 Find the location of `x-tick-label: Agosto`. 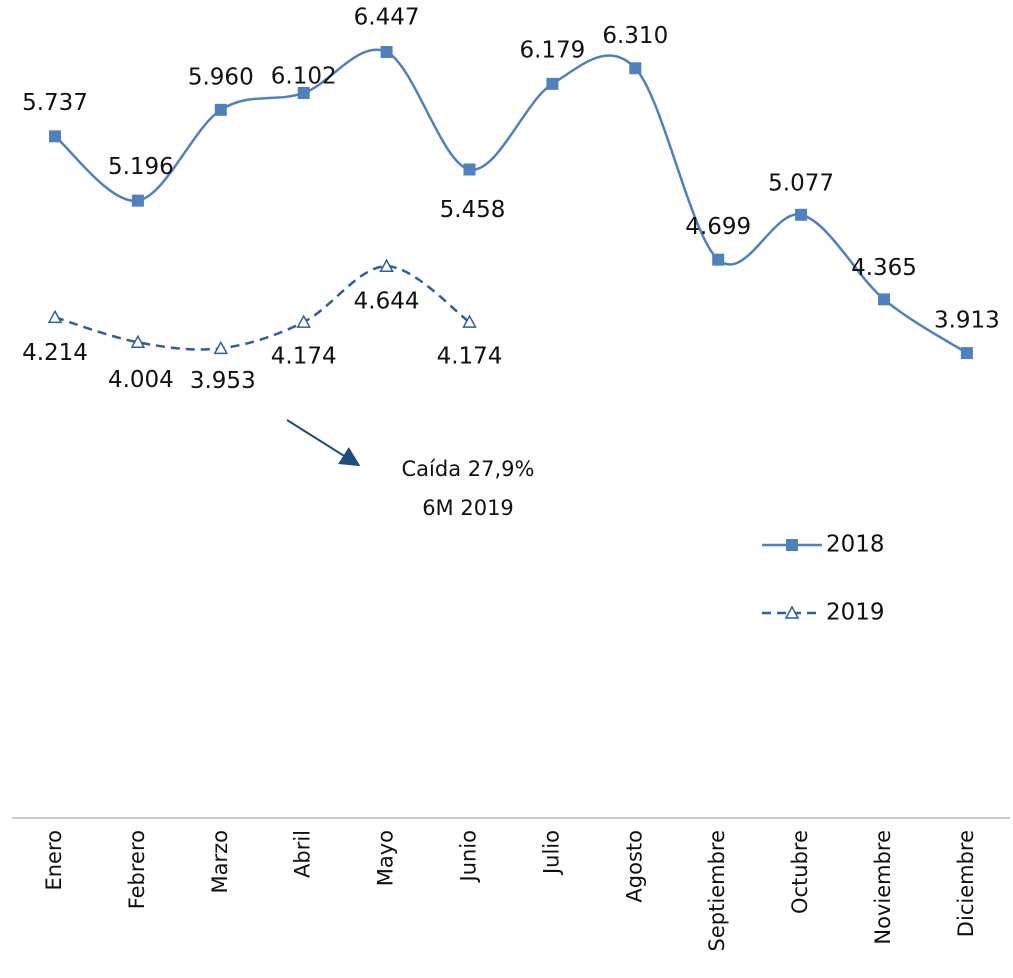

x-tick-label: Agosto is located at coordinates (634, 866).